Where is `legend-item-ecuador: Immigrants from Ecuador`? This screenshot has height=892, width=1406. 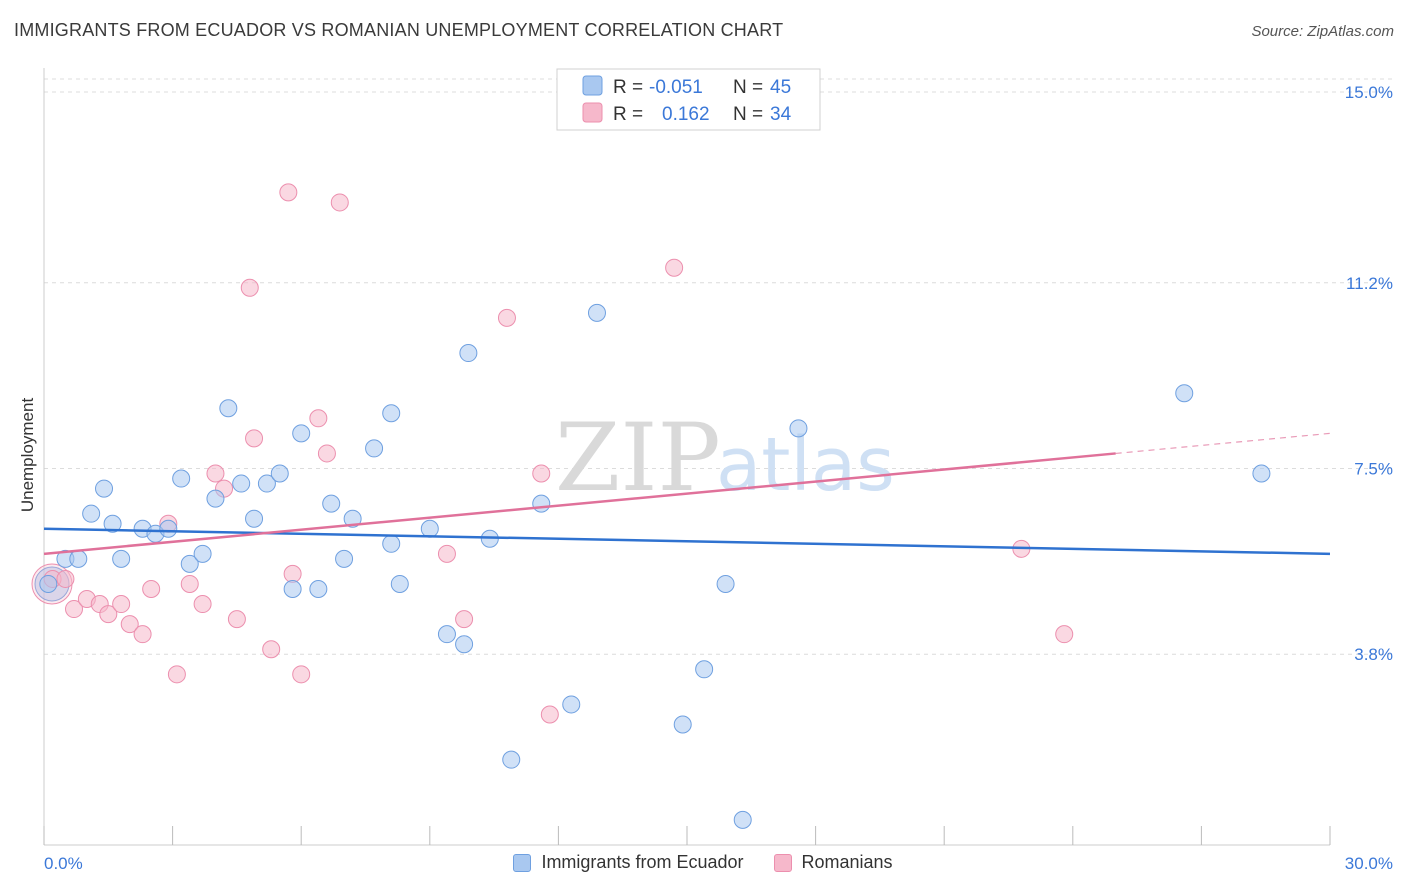 legend-item-ecuador: Immigrants from Ecuador is located at coordinates (628, 862).